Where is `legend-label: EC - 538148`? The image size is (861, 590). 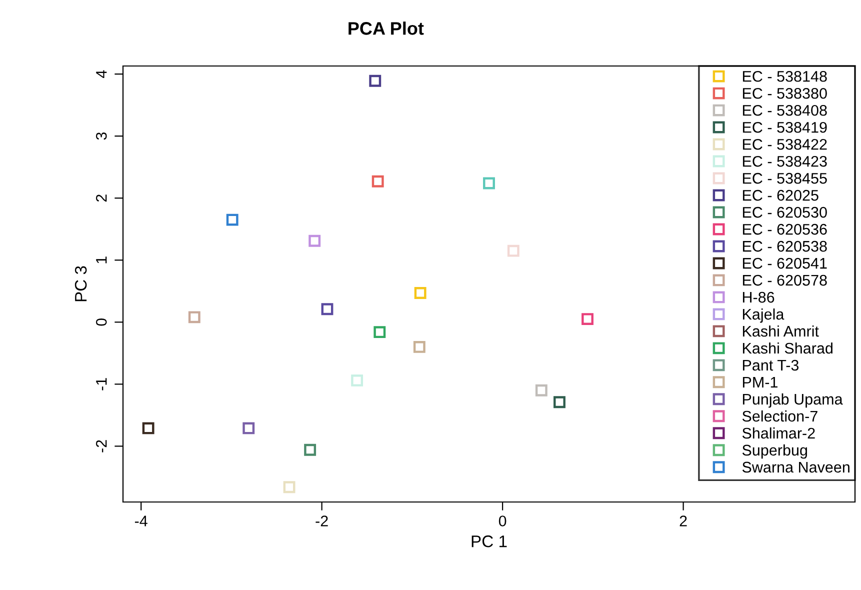
legend-label: EC - 538148 is located at coordinates (784, 76).